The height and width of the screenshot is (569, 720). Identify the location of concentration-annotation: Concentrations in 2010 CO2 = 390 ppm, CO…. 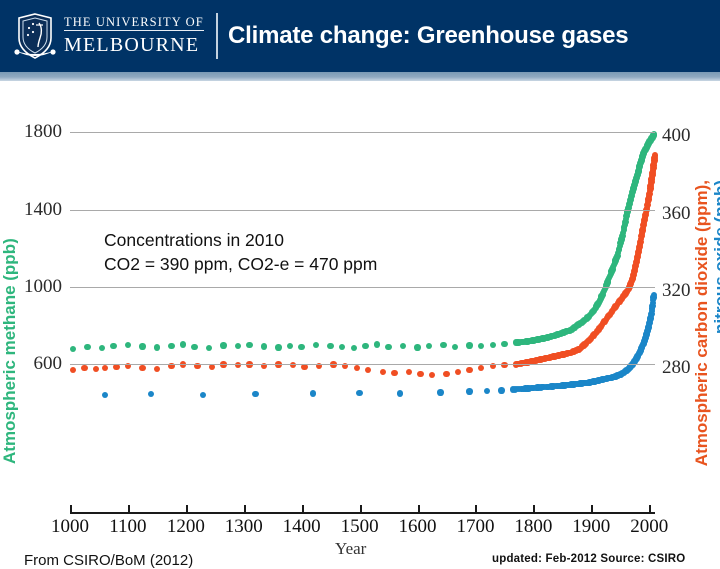
(240, 252).